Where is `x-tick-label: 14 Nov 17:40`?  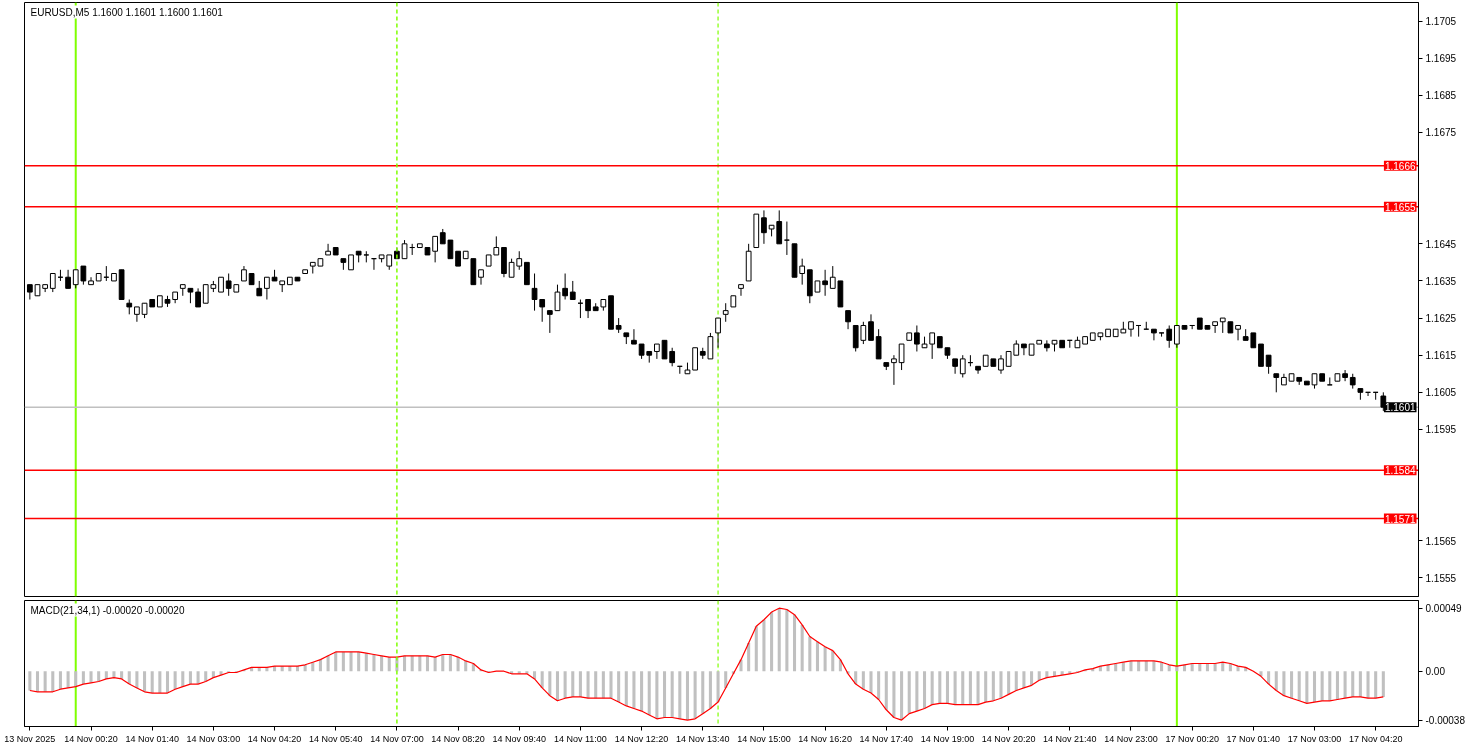 x-tick-label: 14 Nov 17:40 is located at coordinates (886, 738).